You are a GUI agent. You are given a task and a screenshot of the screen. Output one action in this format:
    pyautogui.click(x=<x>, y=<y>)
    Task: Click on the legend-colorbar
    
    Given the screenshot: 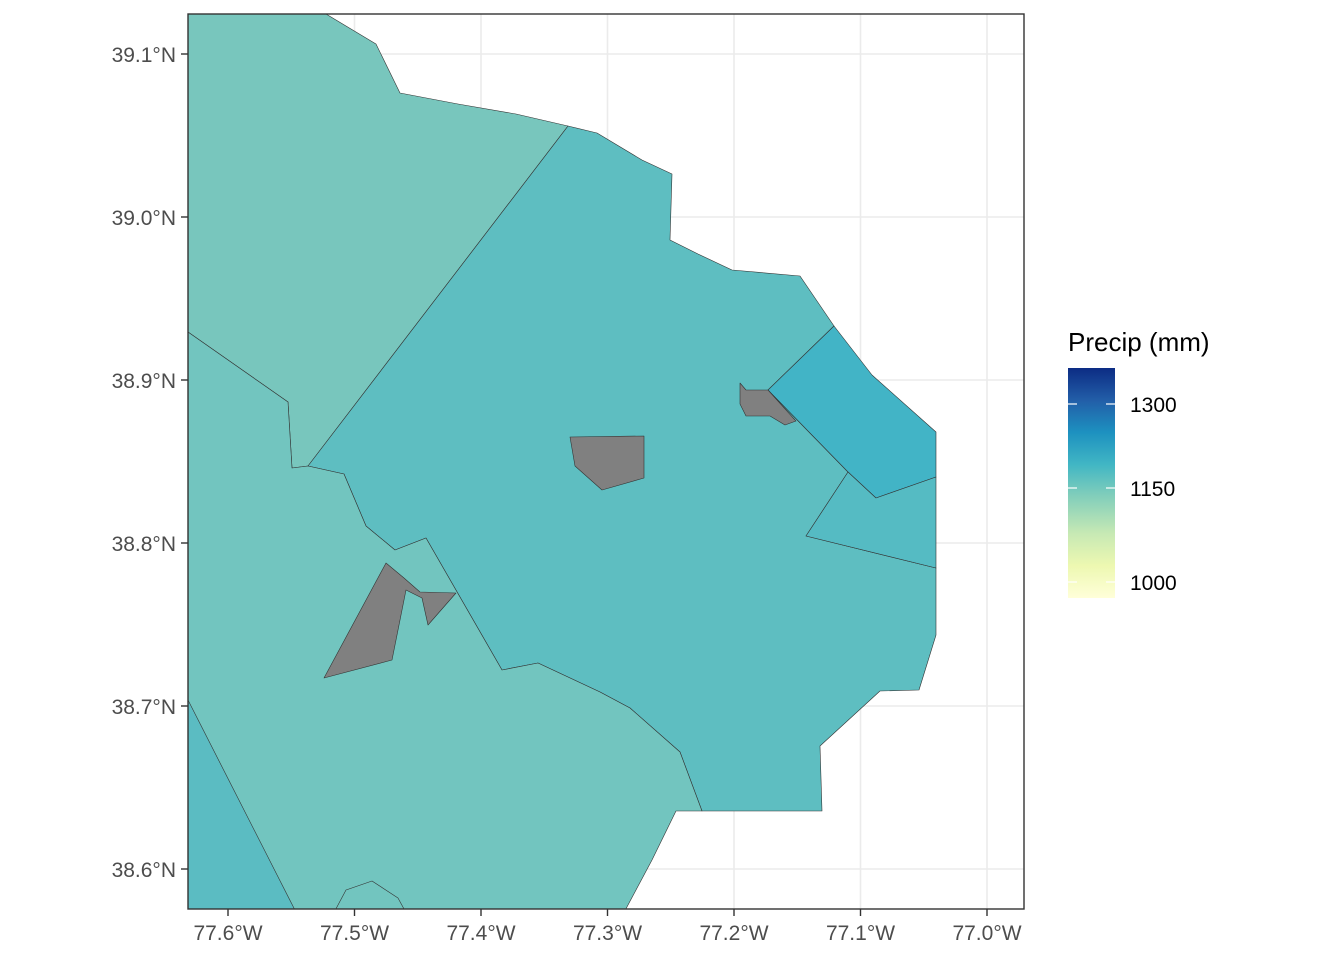 What is the action you would take?
    pyautogui.click(x=1091, y=483)
    